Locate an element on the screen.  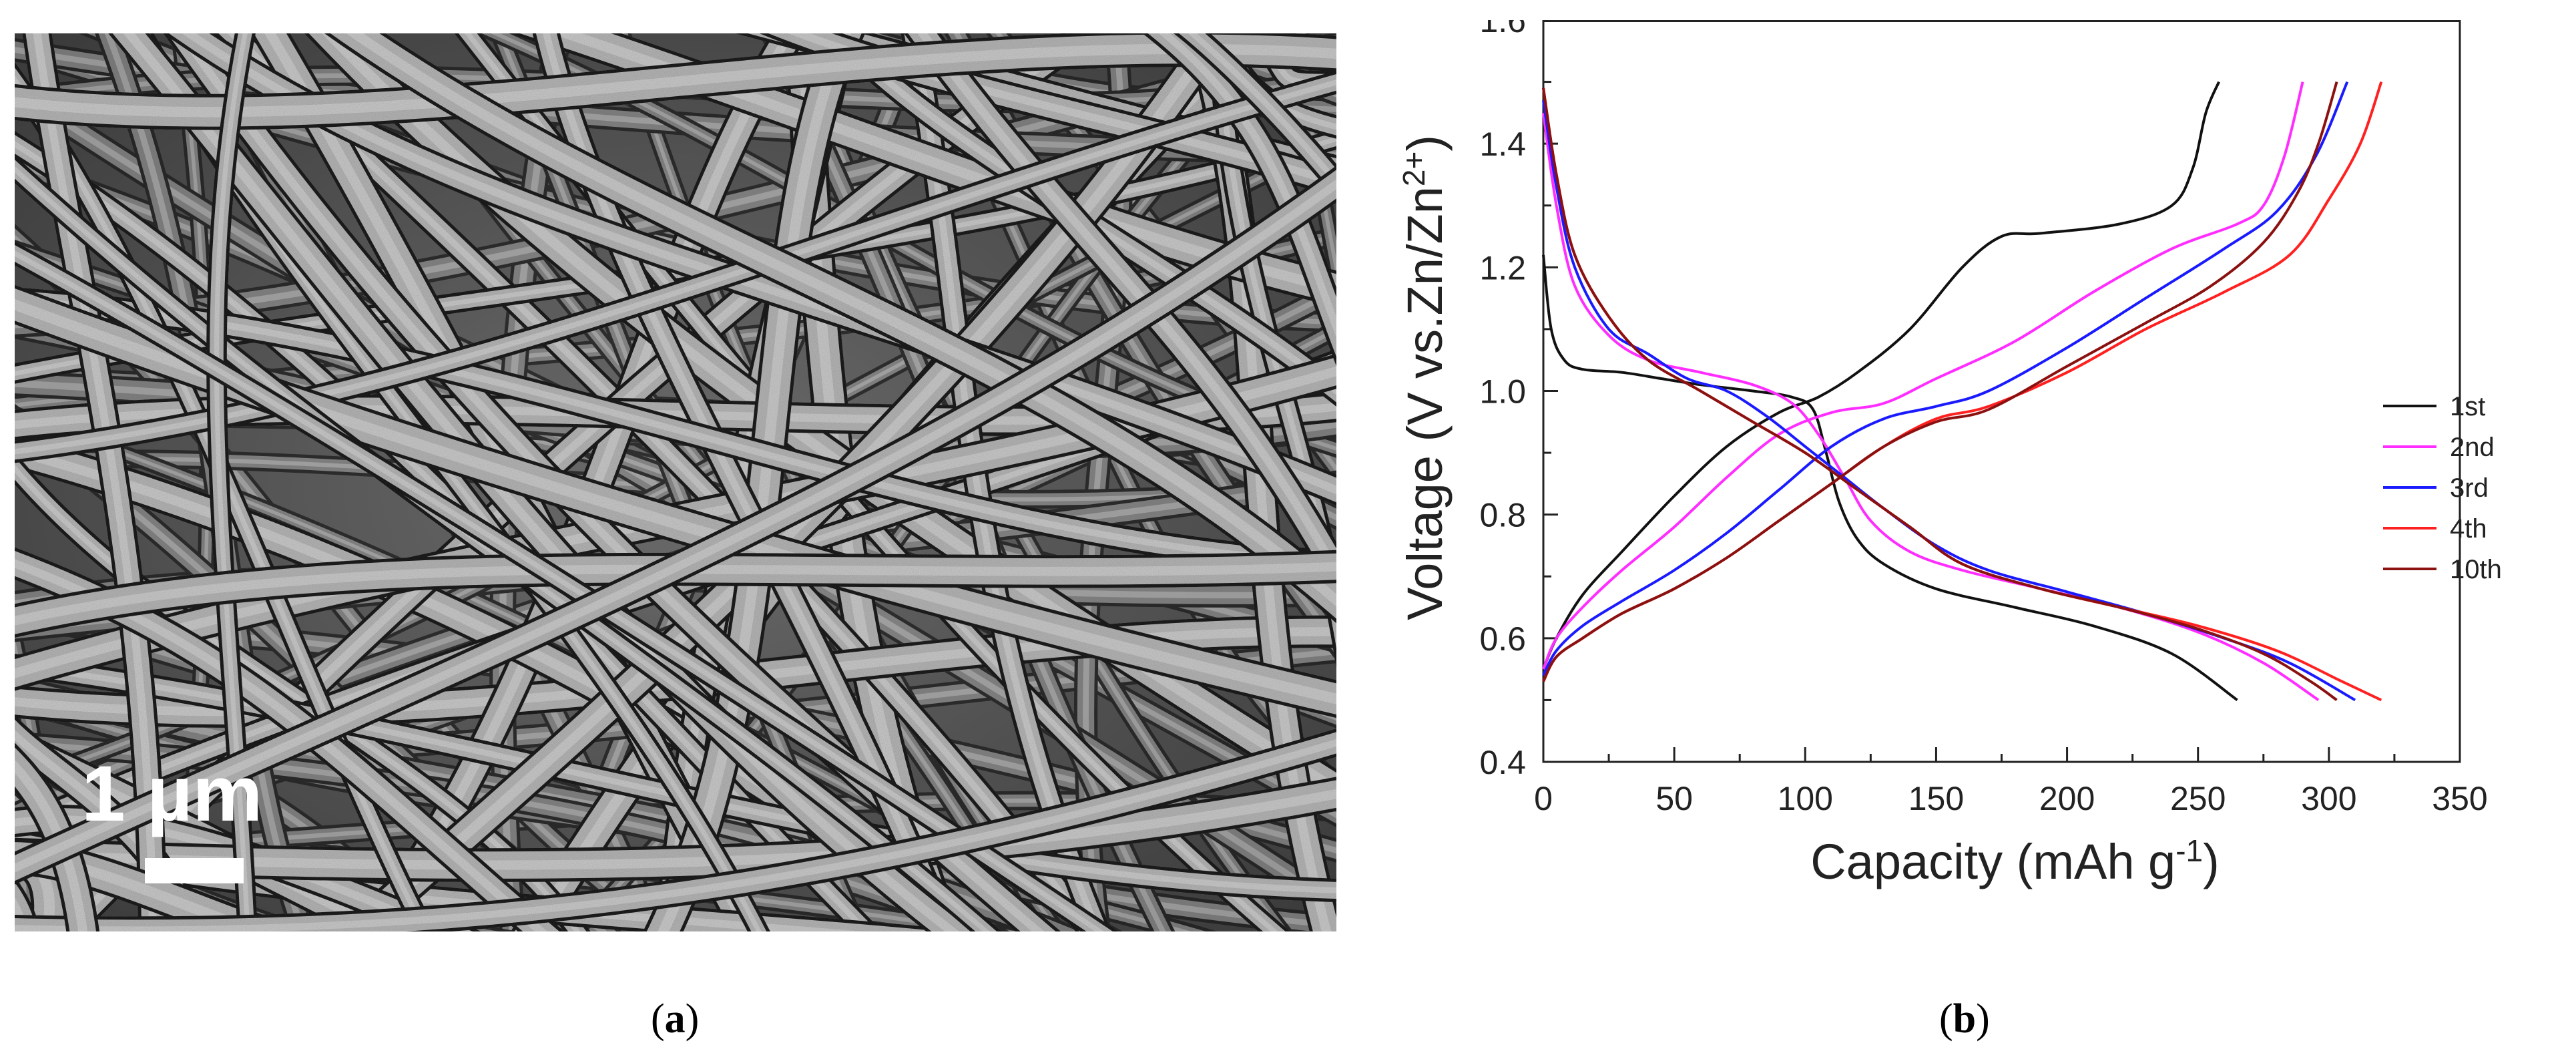
series-line-1st-charge is located at coordinates (1881, 375).